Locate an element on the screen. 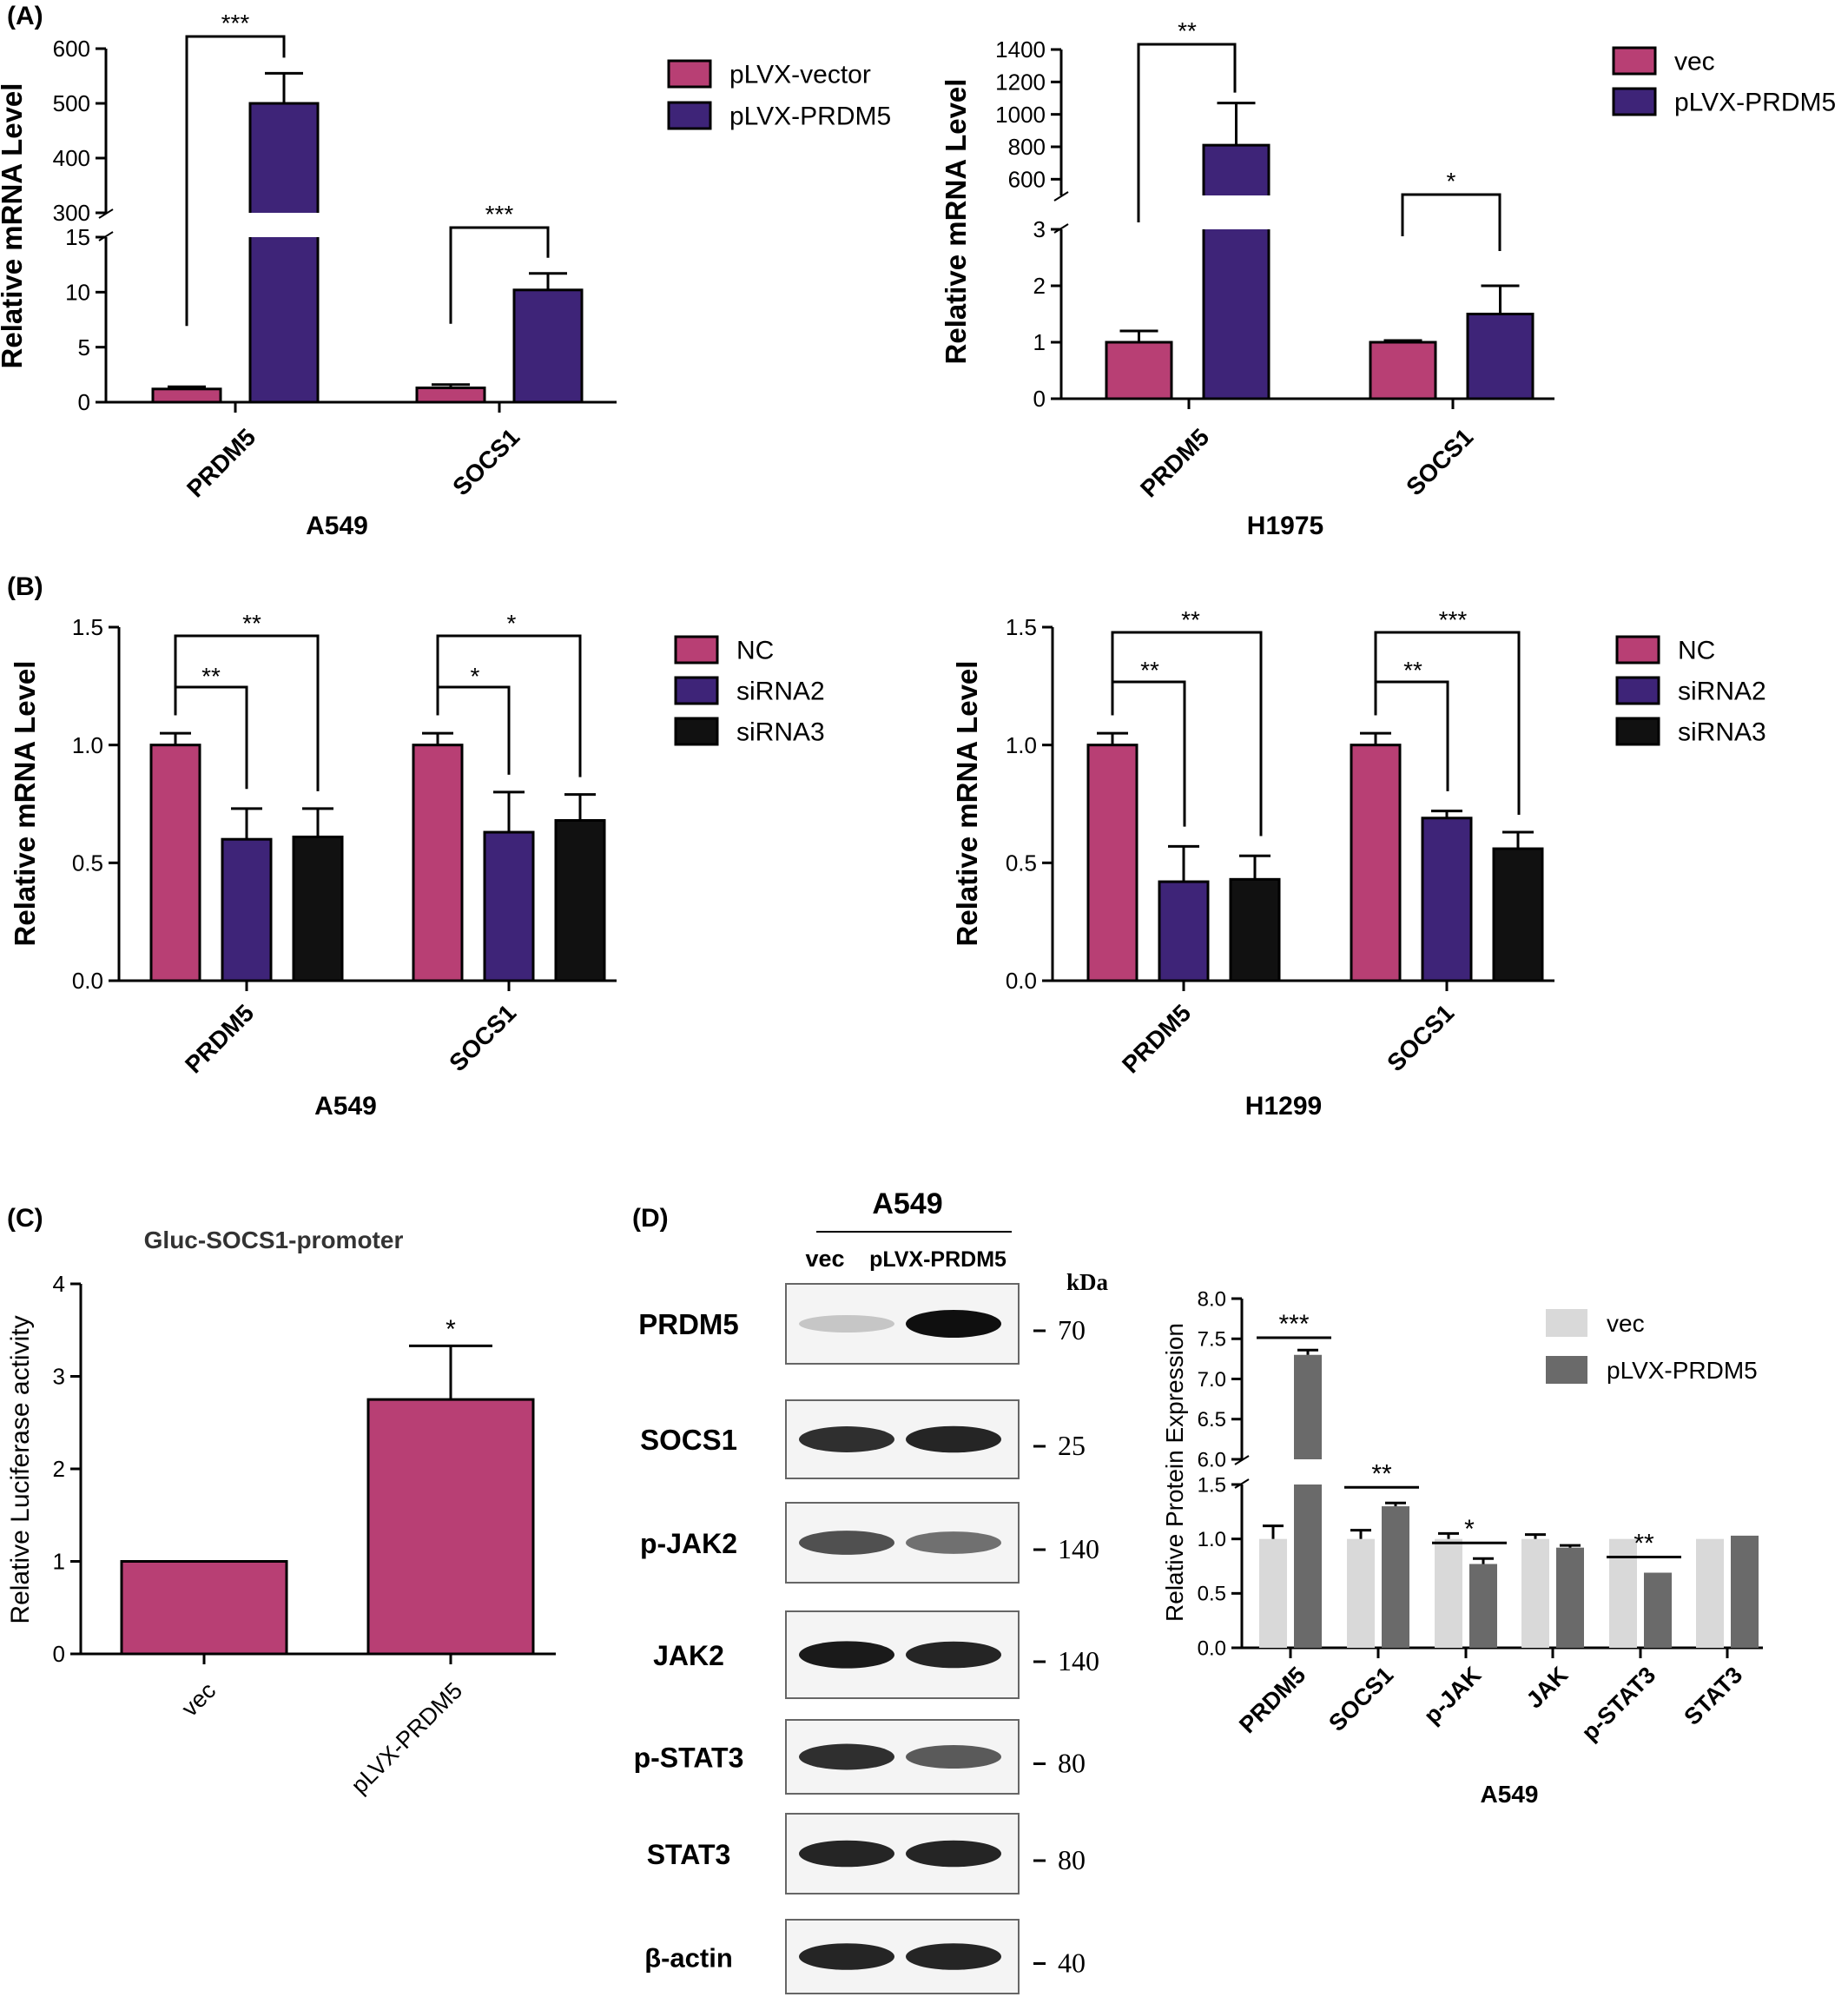  y-tick-label: 1.5 is located at coordinates (1212, 1485).